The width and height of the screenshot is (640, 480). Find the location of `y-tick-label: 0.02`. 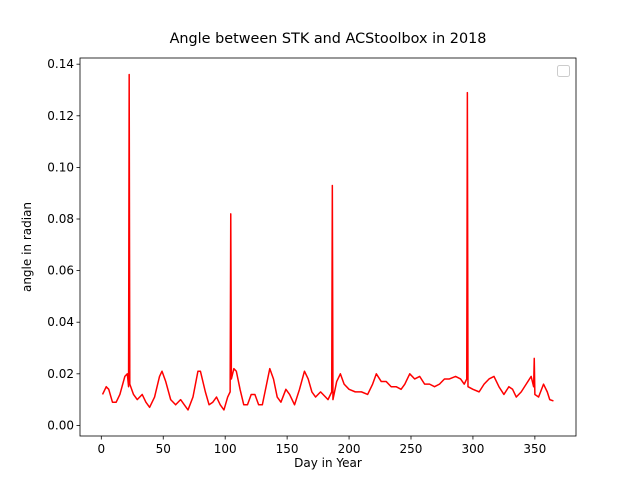

y-tick-label: 0.02 is located at coordinates (60, 374).